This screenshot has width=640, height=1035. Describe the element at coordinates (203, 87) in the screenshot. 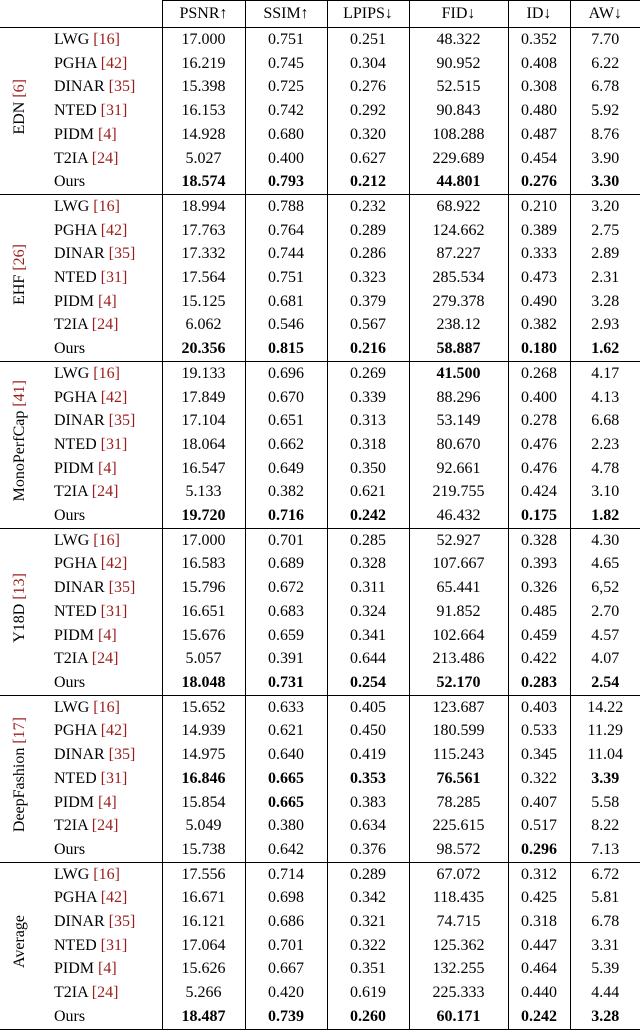

I see `metric-cell: 15.398` at that location.